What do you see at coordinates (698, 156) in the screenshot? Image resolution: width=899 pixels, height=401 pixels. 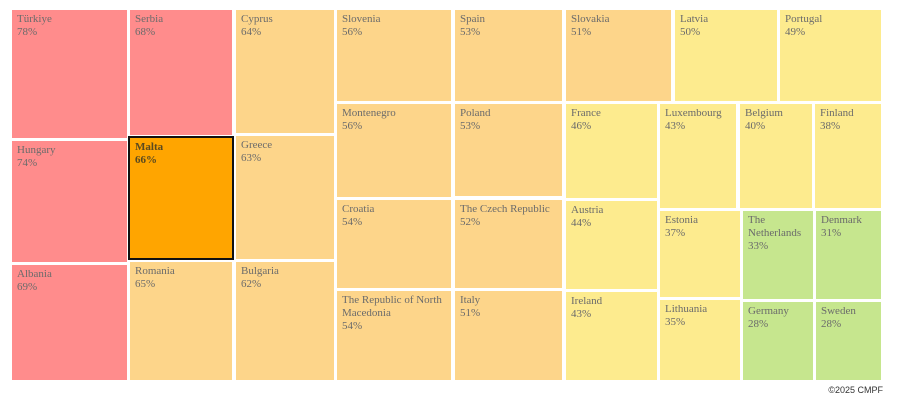 I see `tile-luxembourg: Luxembourg 43%` at bounding box center [698, 156].